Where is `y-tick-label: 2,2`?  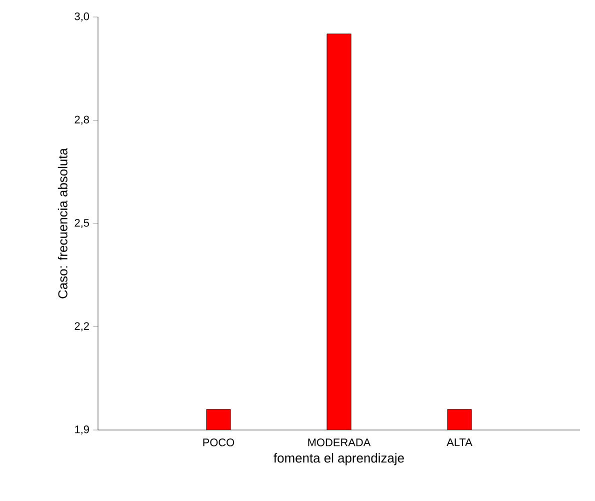 y-tick-label: 2,2 is located at coordinates (81, 327).